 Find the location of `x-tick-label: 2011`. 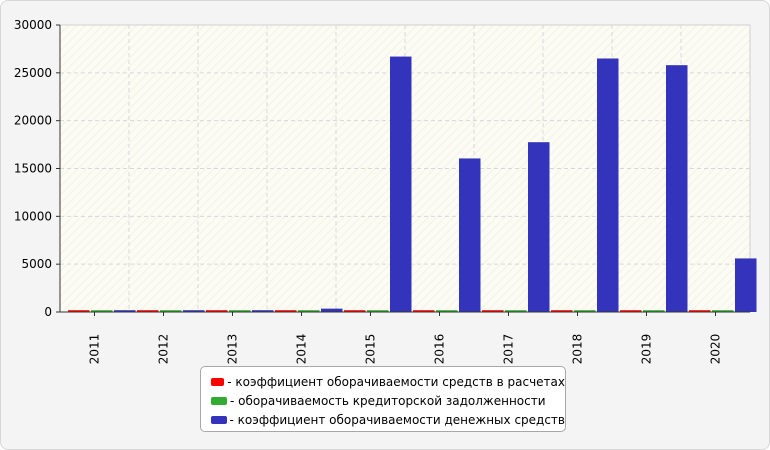

x-tick-label: 2011 is located at coordinates (95, 349).